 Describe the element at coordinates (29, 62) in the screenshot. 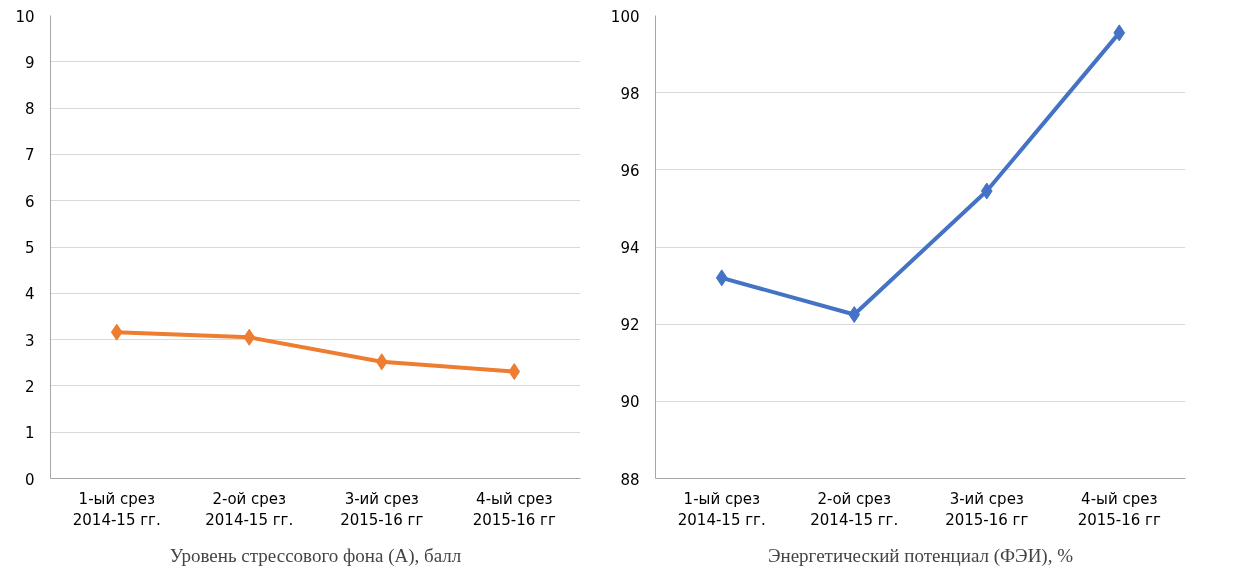

I see `y-tick-label: 9` at that location.